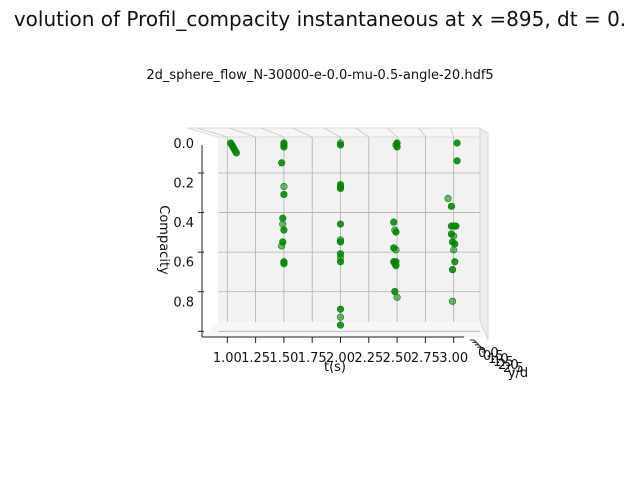 The image size is (640, 480). I want to click on x-tick-label: 2.75, so click(425, 358).